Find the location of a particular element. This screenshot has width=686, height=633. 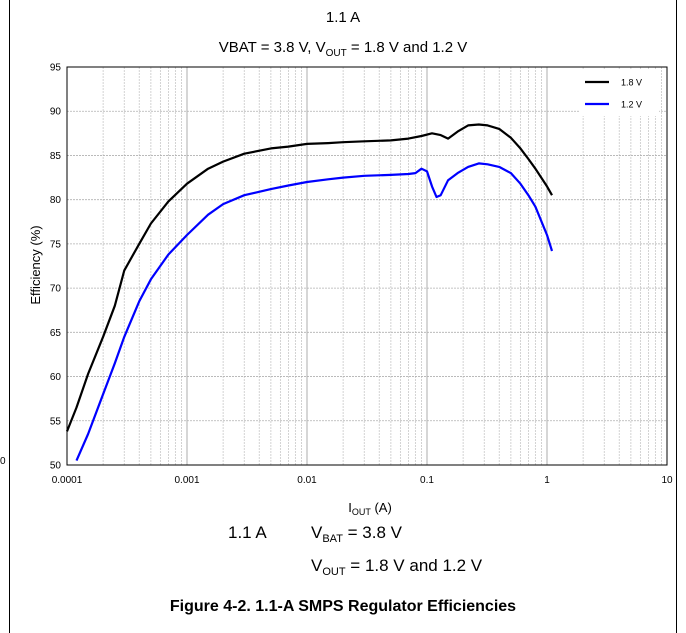

y-tick-label: 85 is located at coordinates (56, 156).